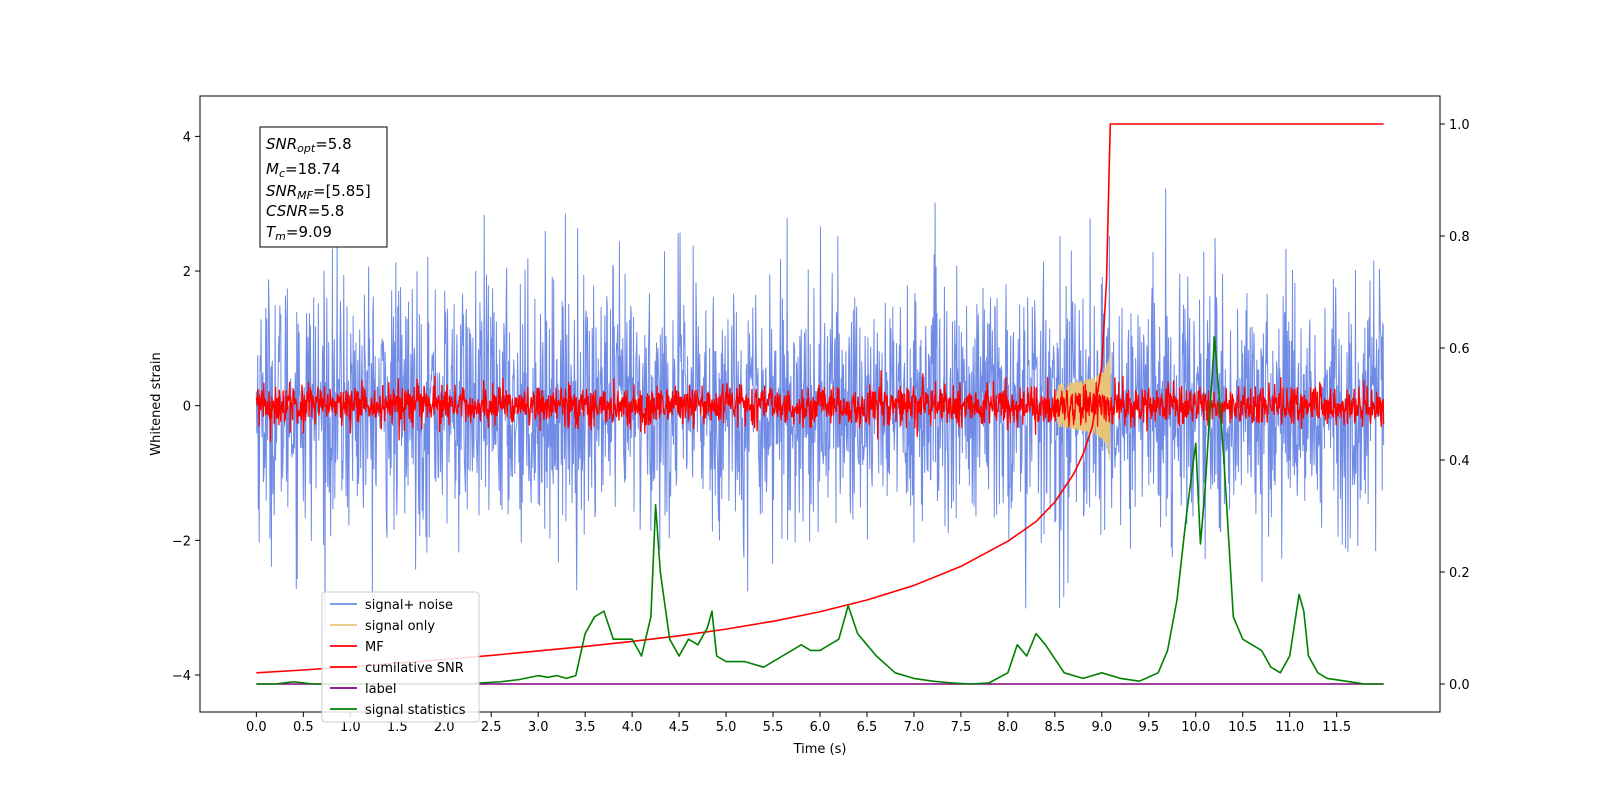 The image size is (1600, 800). I want to click on annotation-mc: Mc=18.74, so click(303, 170).